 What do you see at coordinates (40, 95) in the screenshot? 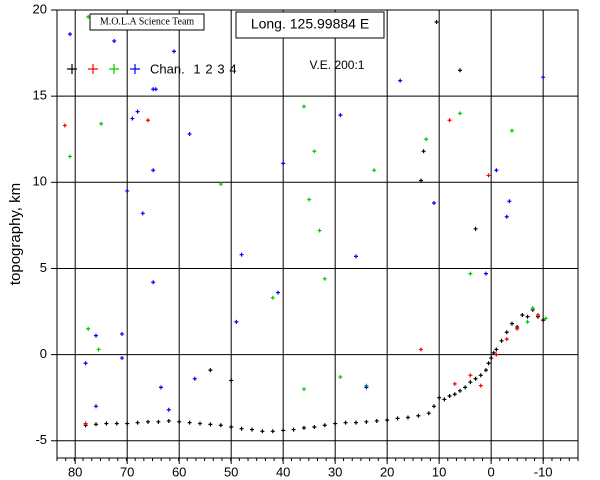
I see `y-tick-label: 15` at bounding box center [40, 95].